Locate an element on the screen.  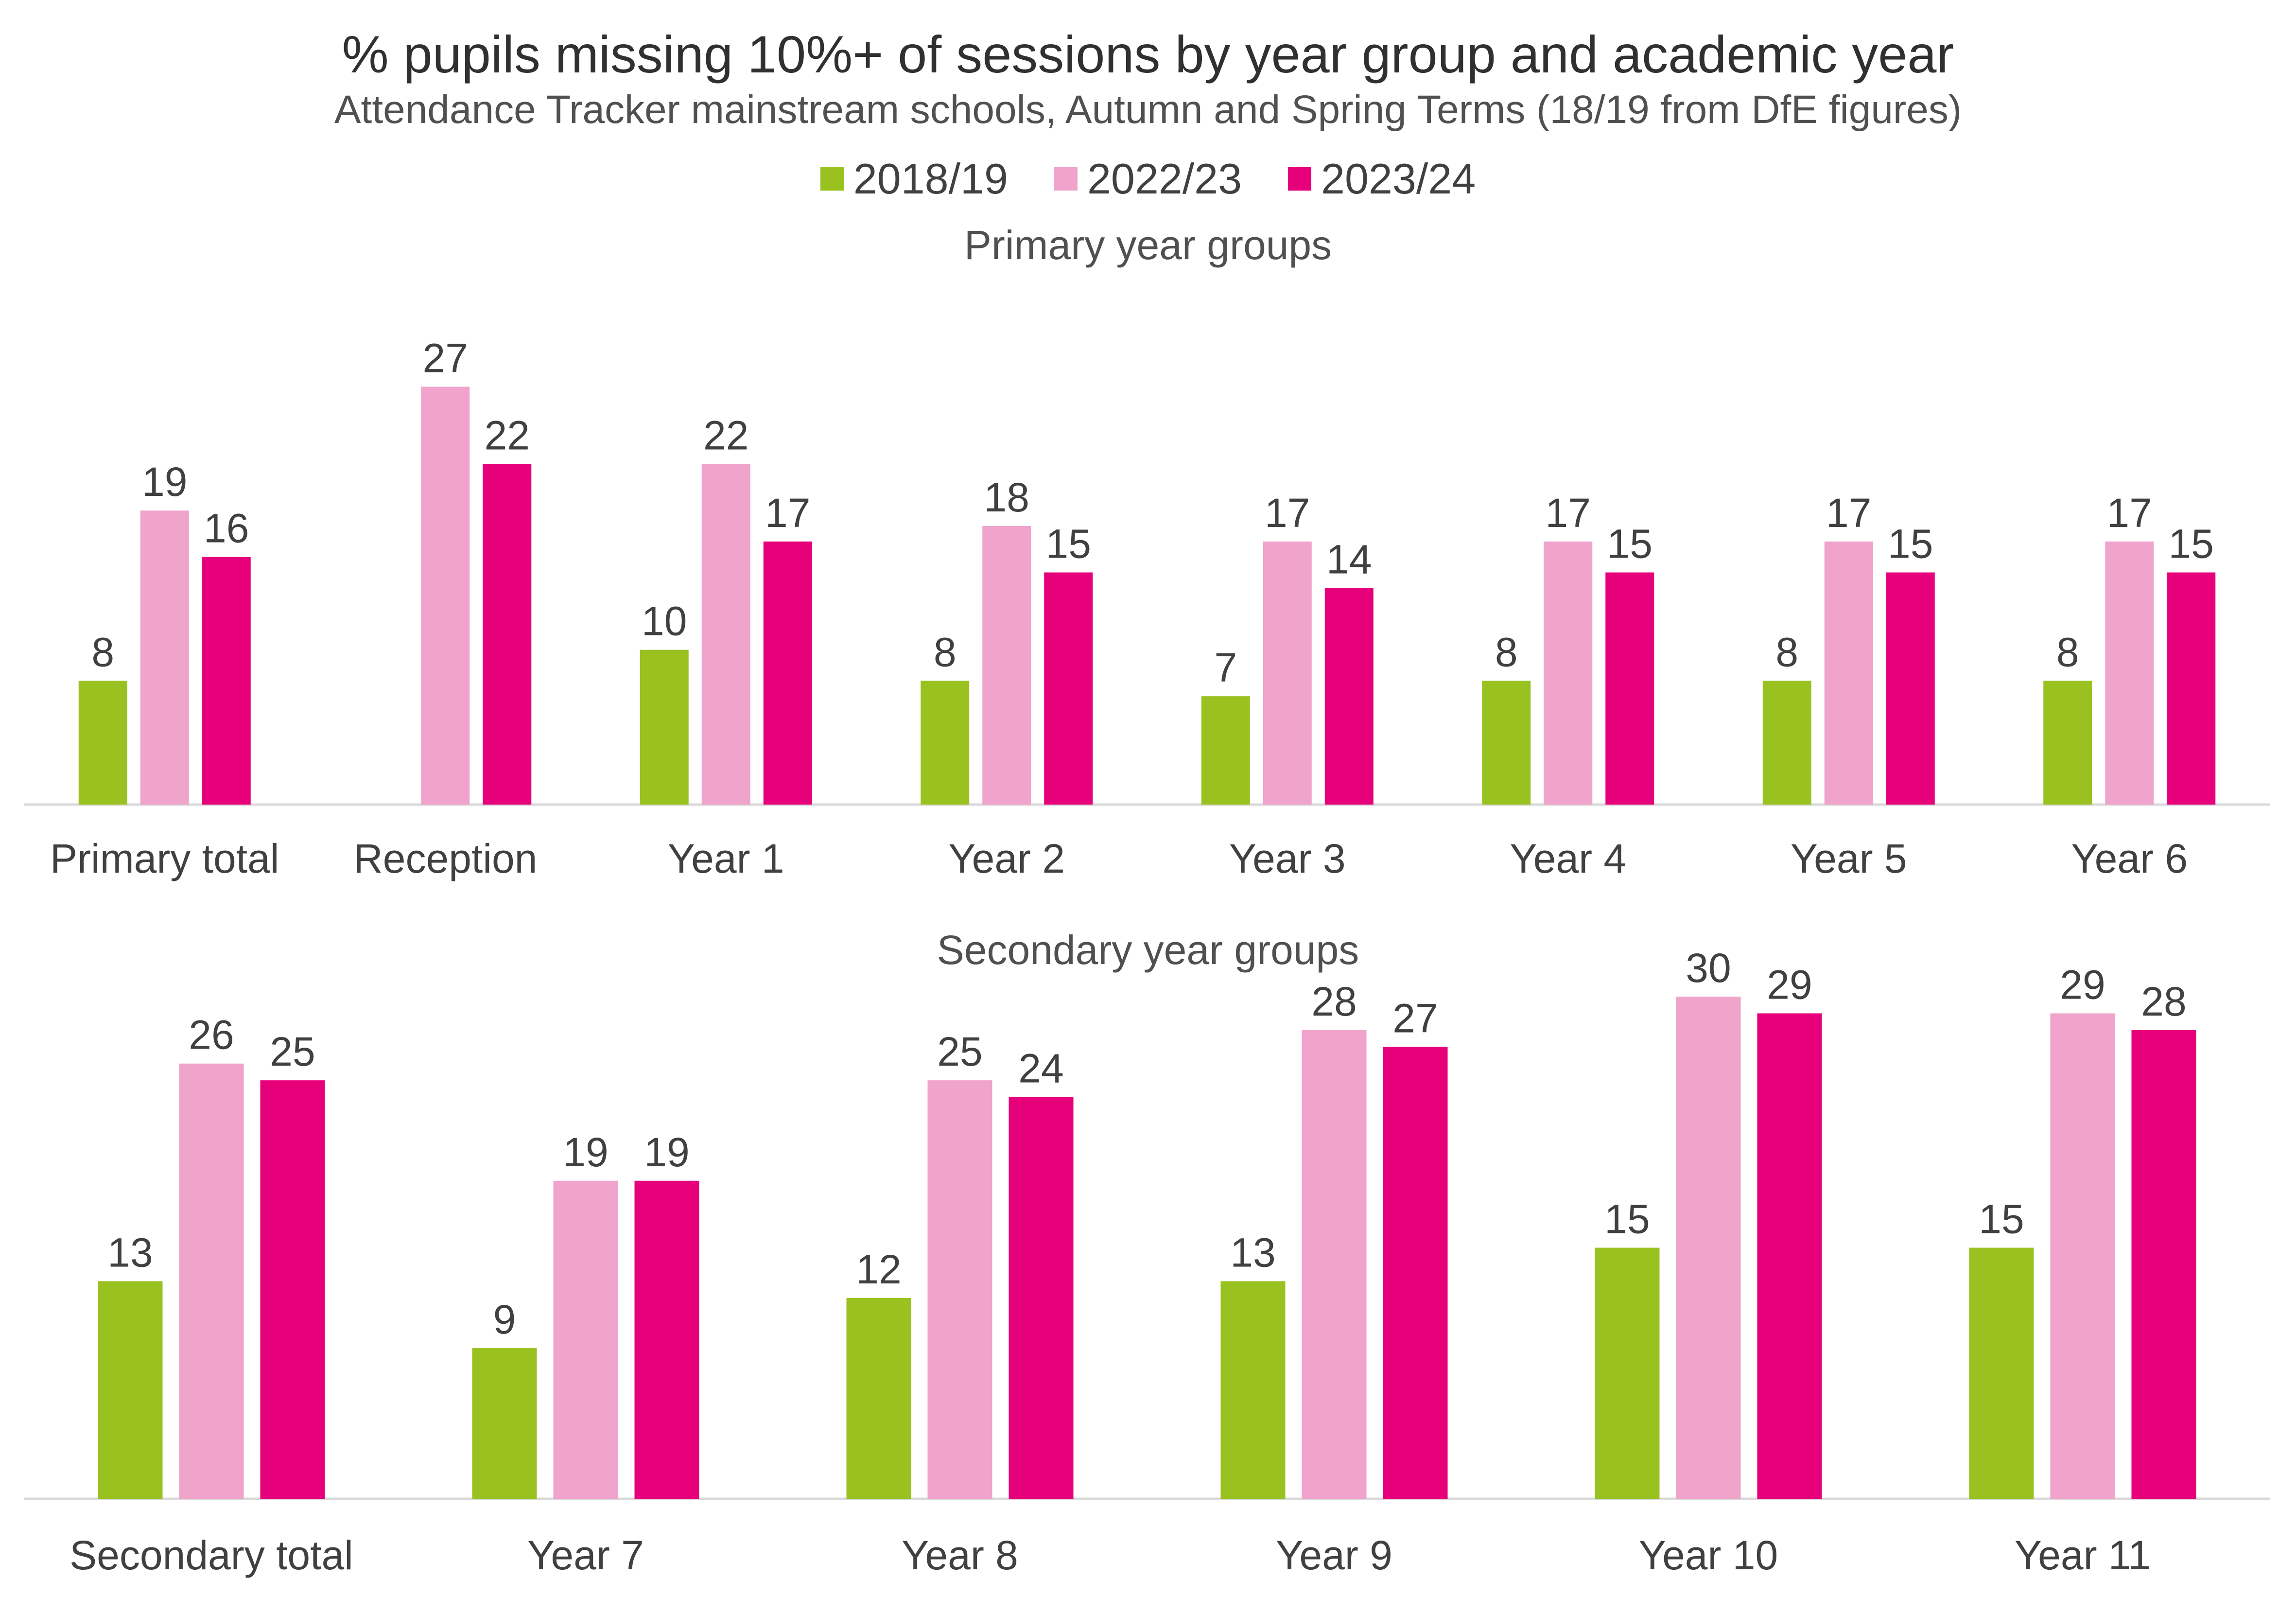
category-label-year-7: Year 7 is located at coordinates (585, 1555).